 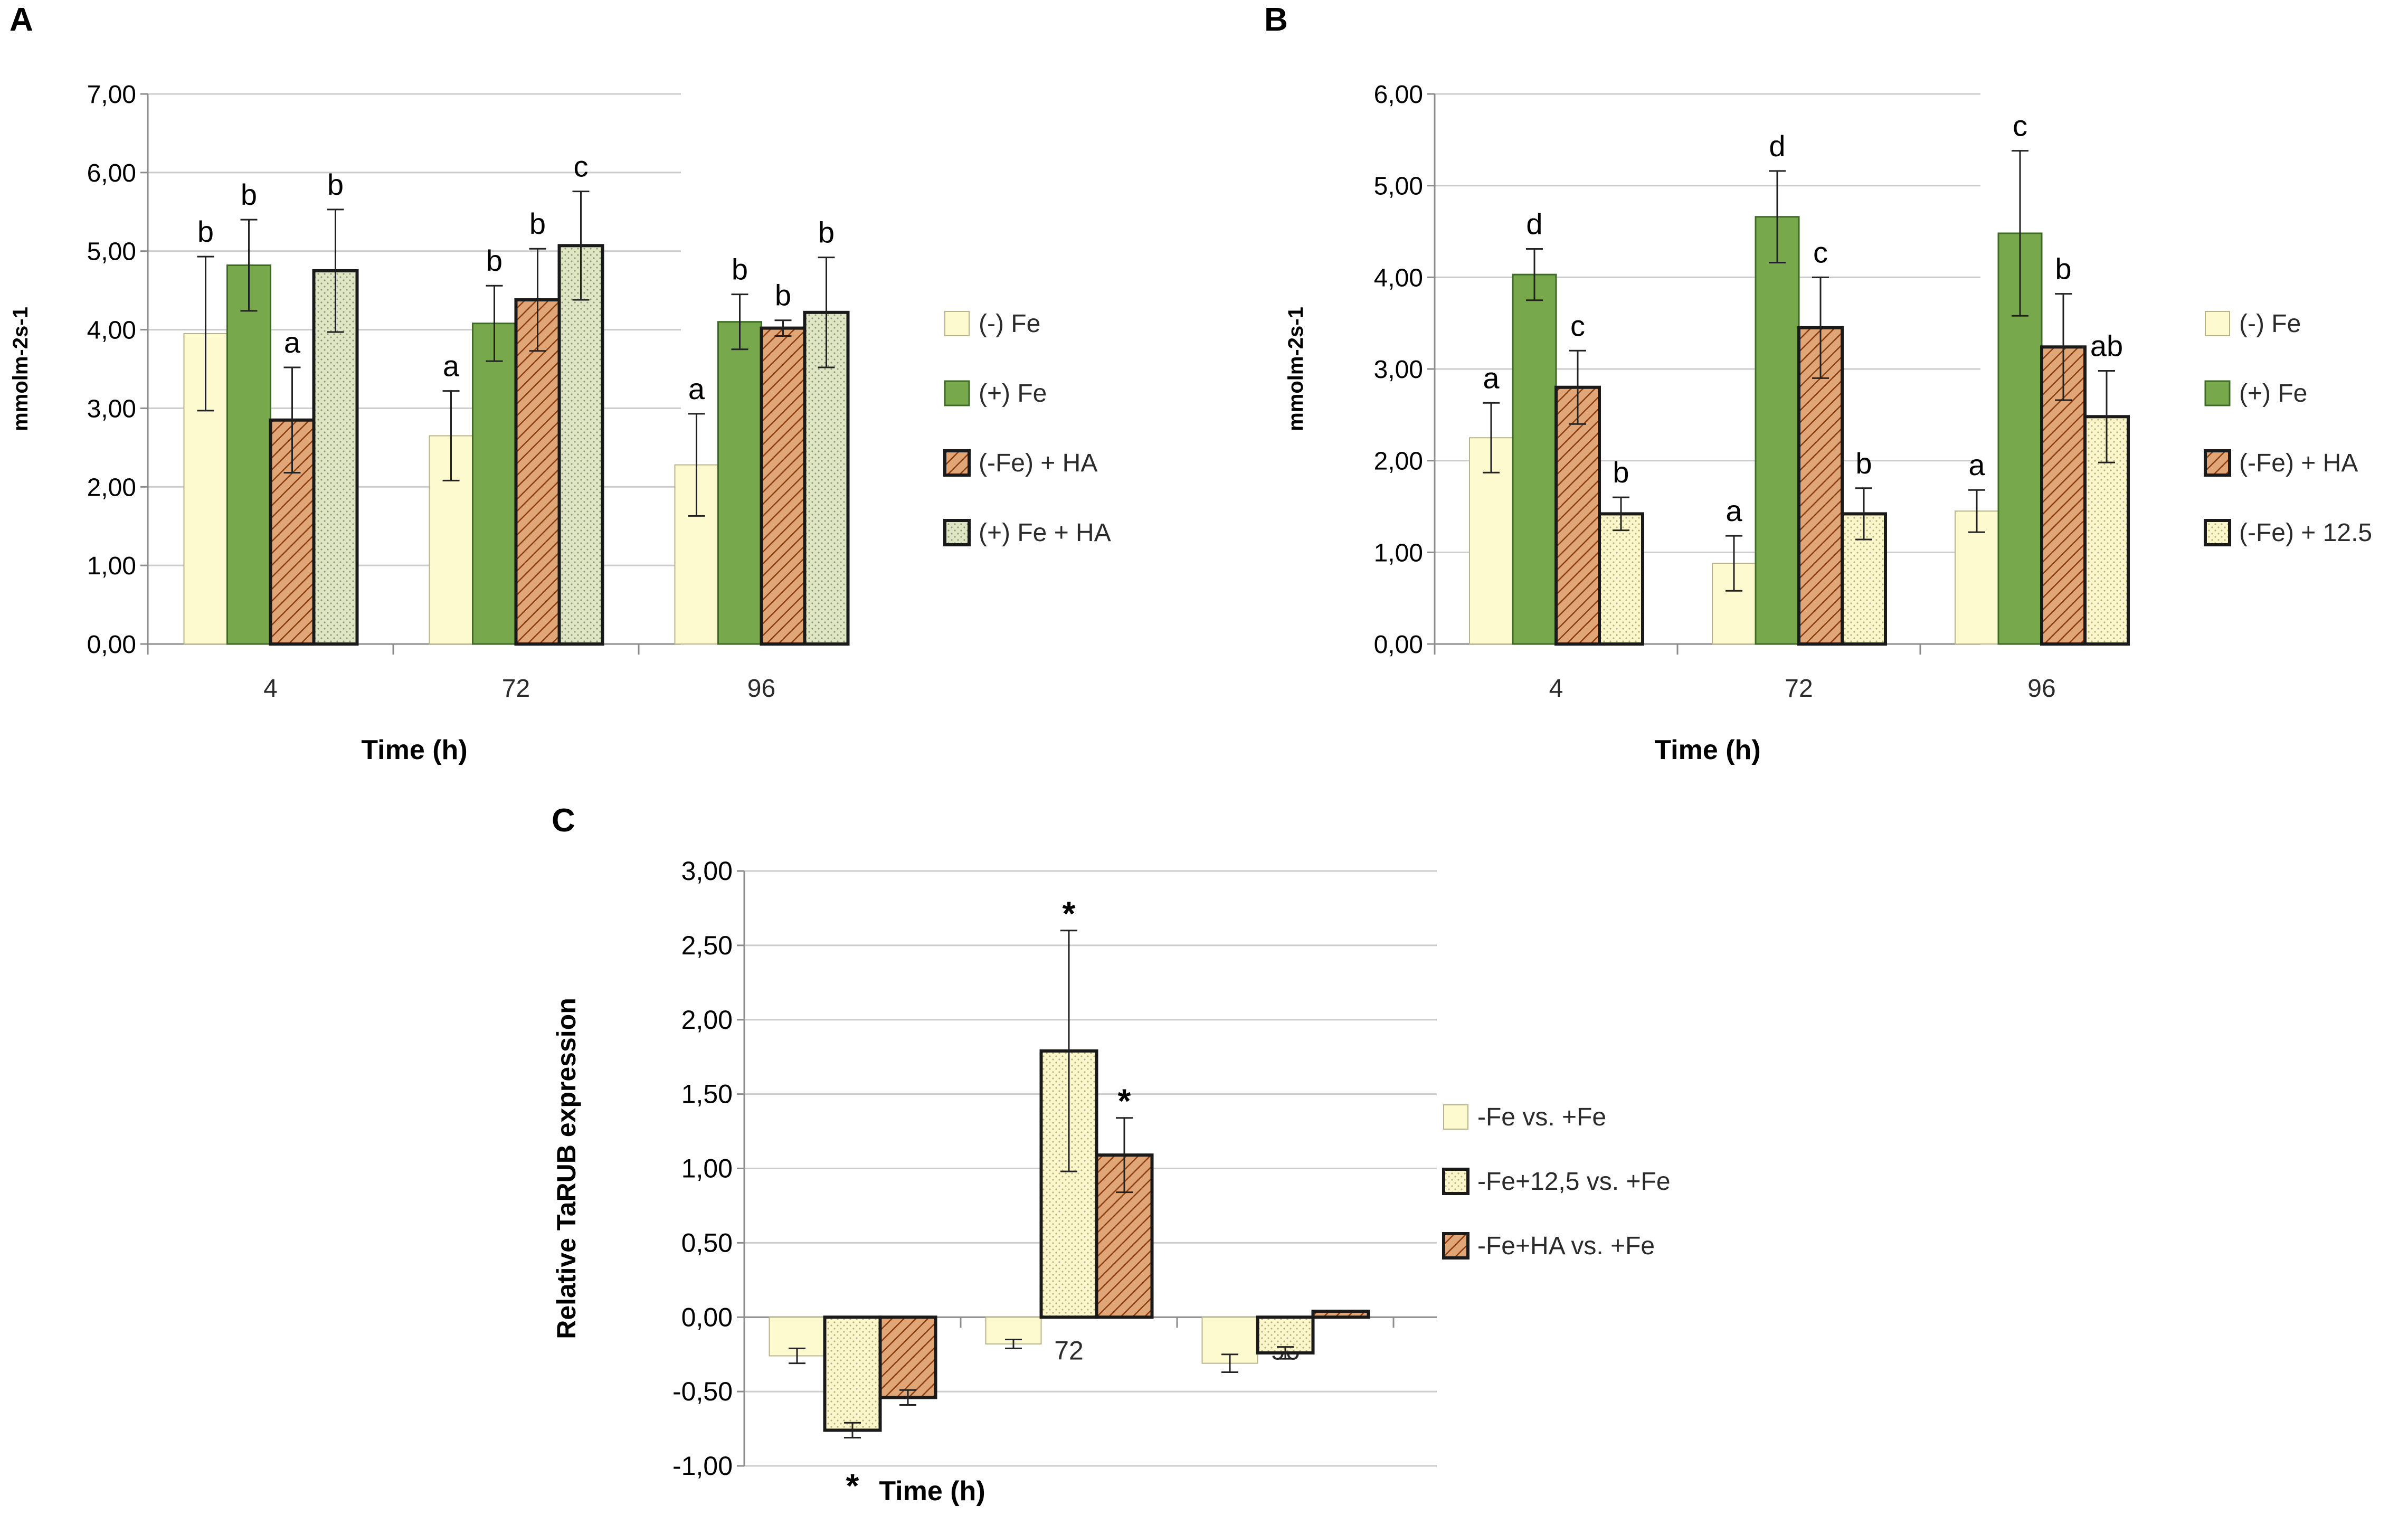 What do you see at coordinates (703, 1466) in the screenshot?
I see `y-tick-label: -1,00` at bounding box center [703, 1466].